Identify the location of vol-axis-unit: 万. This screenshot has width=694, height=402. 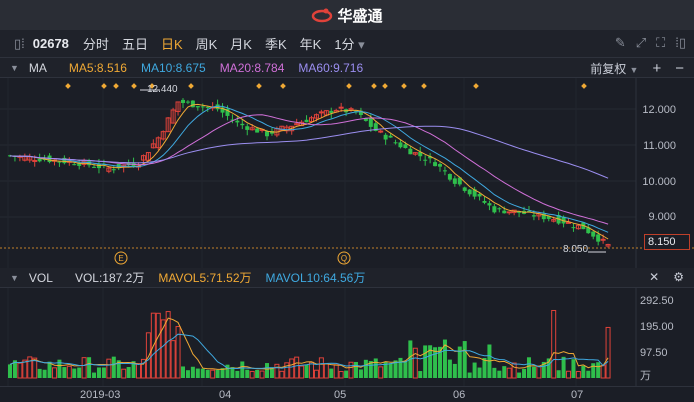
(645, 376).